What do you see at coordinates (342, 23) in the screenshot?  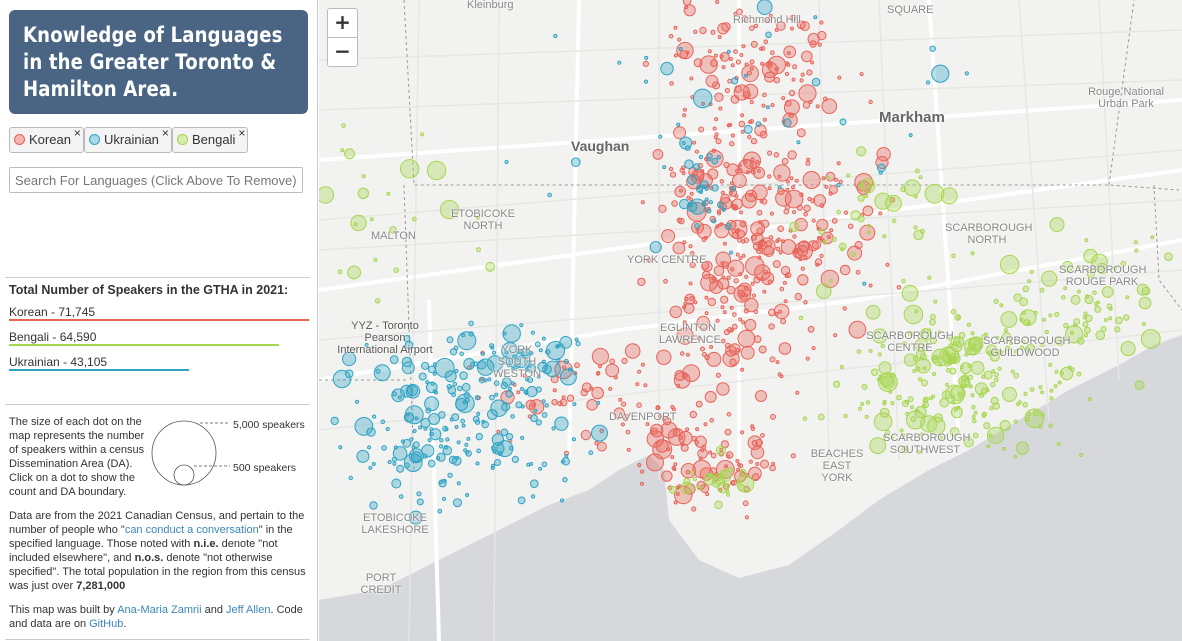 I see `zoom-in-button: +` at bounding box center [342, 23].